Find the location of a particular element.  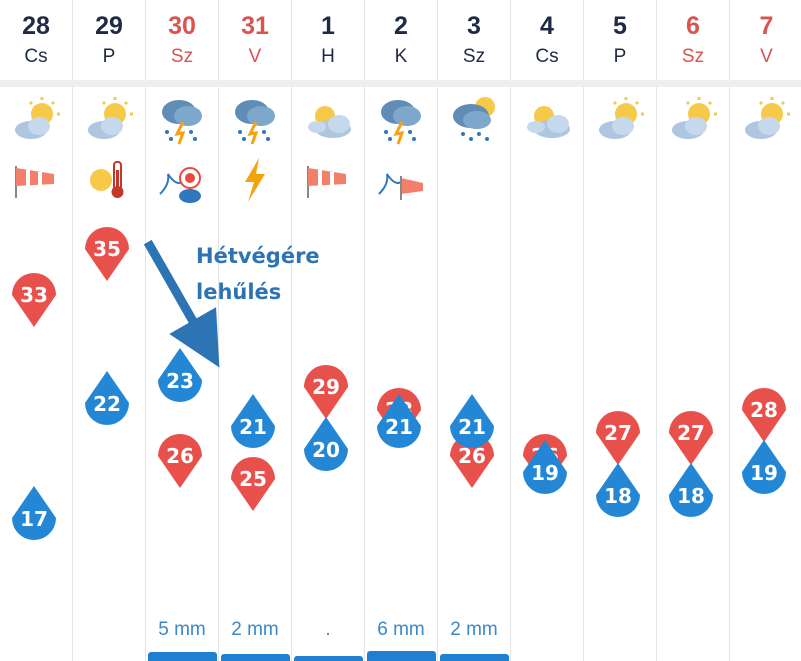

annotation-line-2: lehűlés is located at coordinates (239, 292).